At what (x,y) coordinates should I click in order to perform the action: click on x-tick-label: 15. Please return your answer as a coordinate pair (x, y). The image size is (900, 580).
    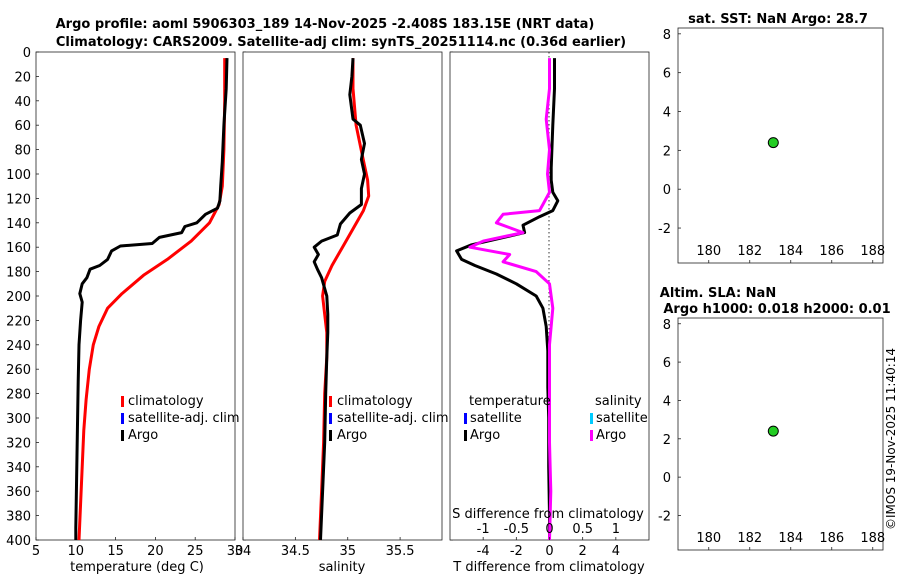
    Looking at the image, I should click on (115, 551).